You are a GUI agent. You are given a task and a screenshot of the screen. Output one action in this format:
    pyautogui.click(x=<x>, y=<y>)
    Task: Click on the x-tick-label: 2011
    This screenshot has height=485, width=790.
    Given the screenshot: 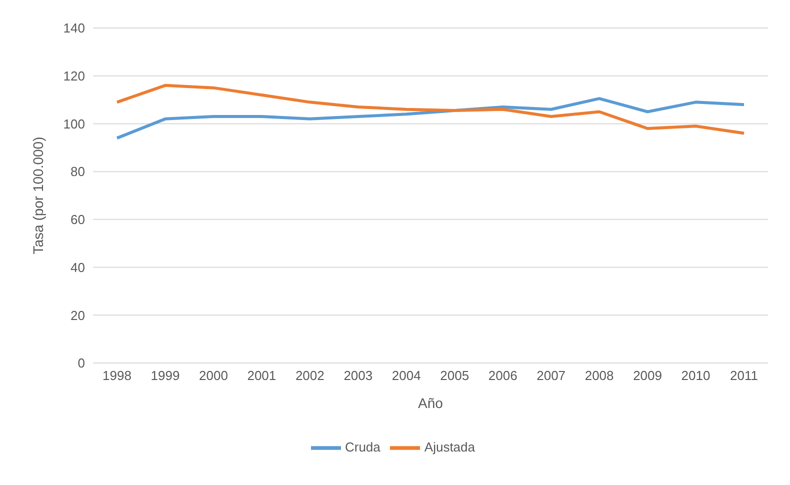 What is the action you would take?
    pyautogui.click(x=744, y=376)
    